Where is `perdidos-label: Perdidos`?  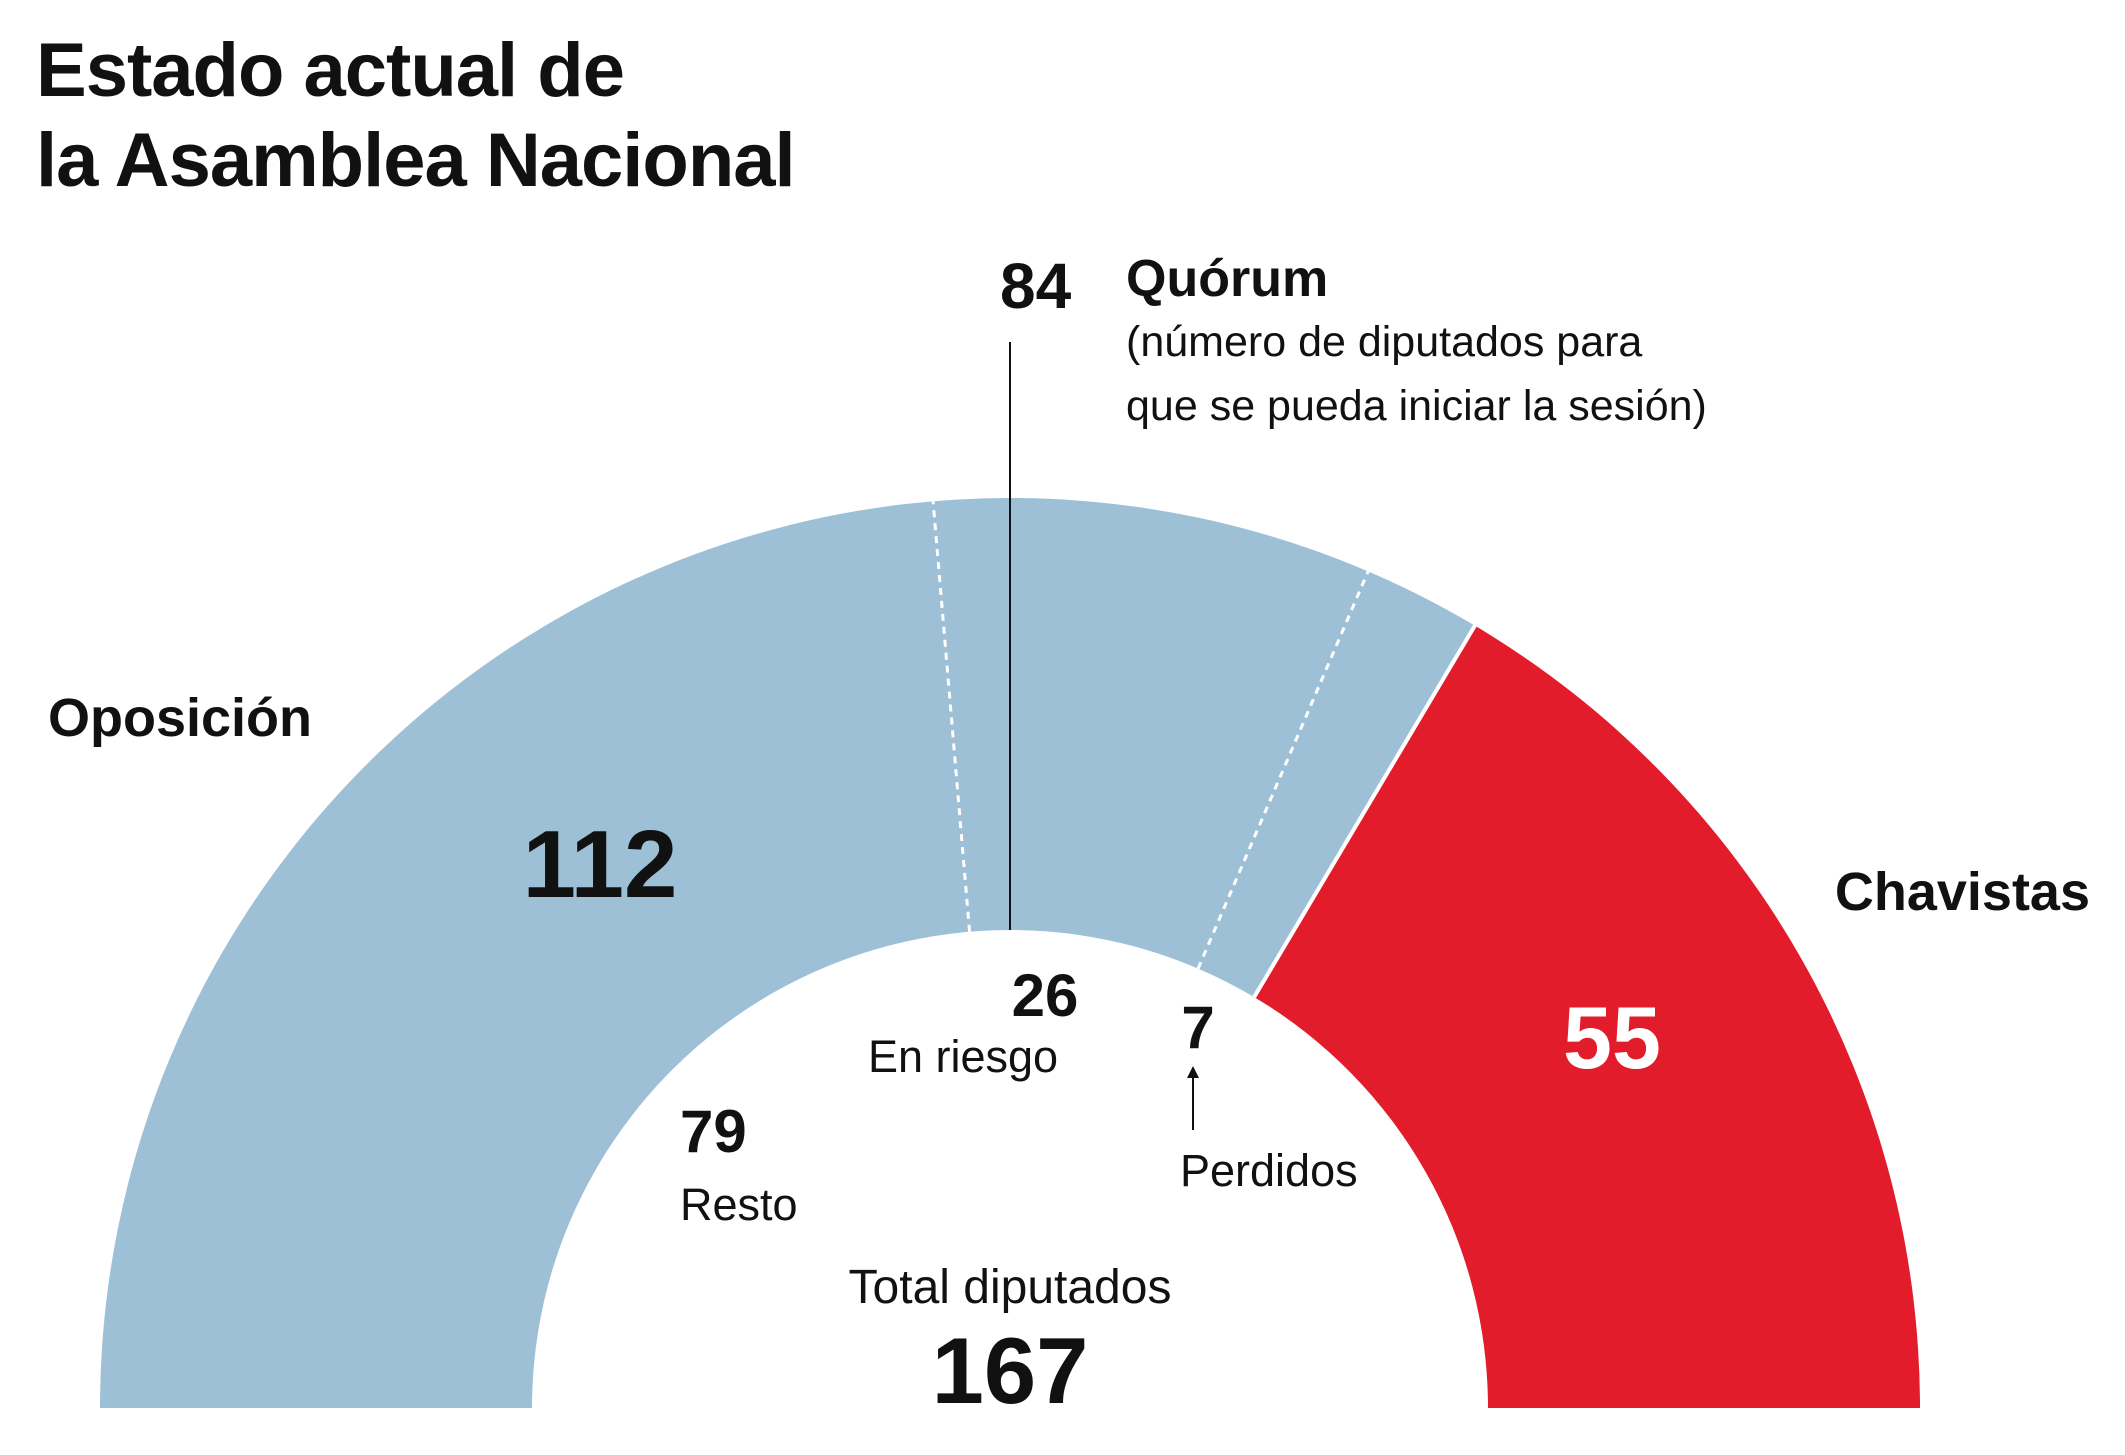
perdidos-label: Perdidos is located at coordinates (1269, 1170).